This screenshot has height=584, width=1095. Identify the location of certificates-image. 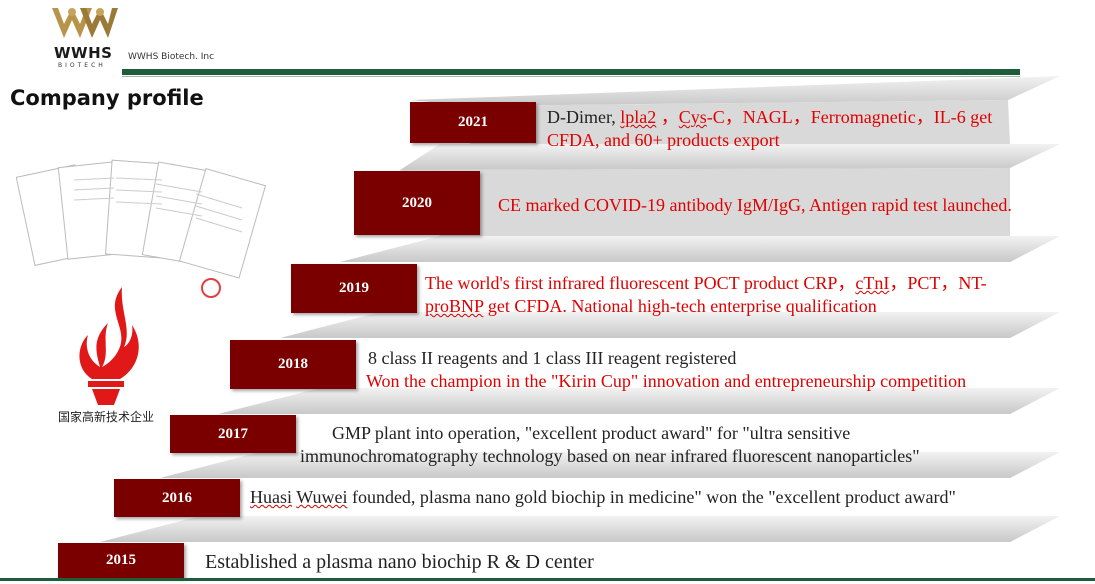
(141, 228).